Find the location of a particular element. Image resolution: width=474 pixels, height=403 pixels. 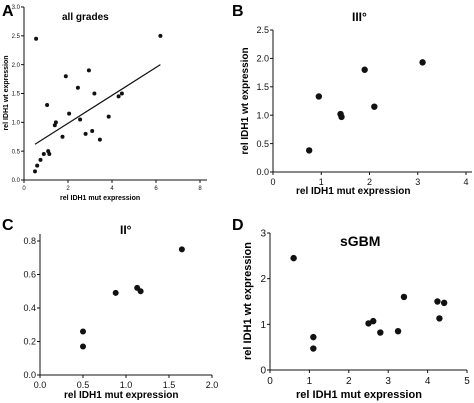

panel-a-y-tick-label: 0.5 is located at coordinates (16, 152).